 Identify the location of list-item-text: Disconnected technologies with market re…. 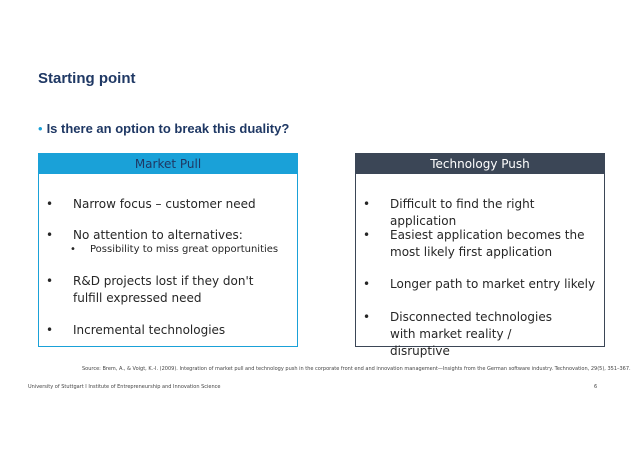
(471, 334).